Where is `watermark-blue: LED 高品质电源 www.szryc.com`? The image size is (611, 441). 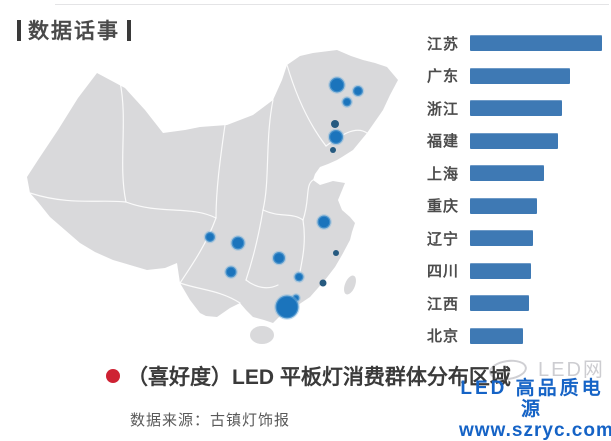
watermark-blue: LED 高品质电源 www.szryc.com is located at coordinates (535, 409).